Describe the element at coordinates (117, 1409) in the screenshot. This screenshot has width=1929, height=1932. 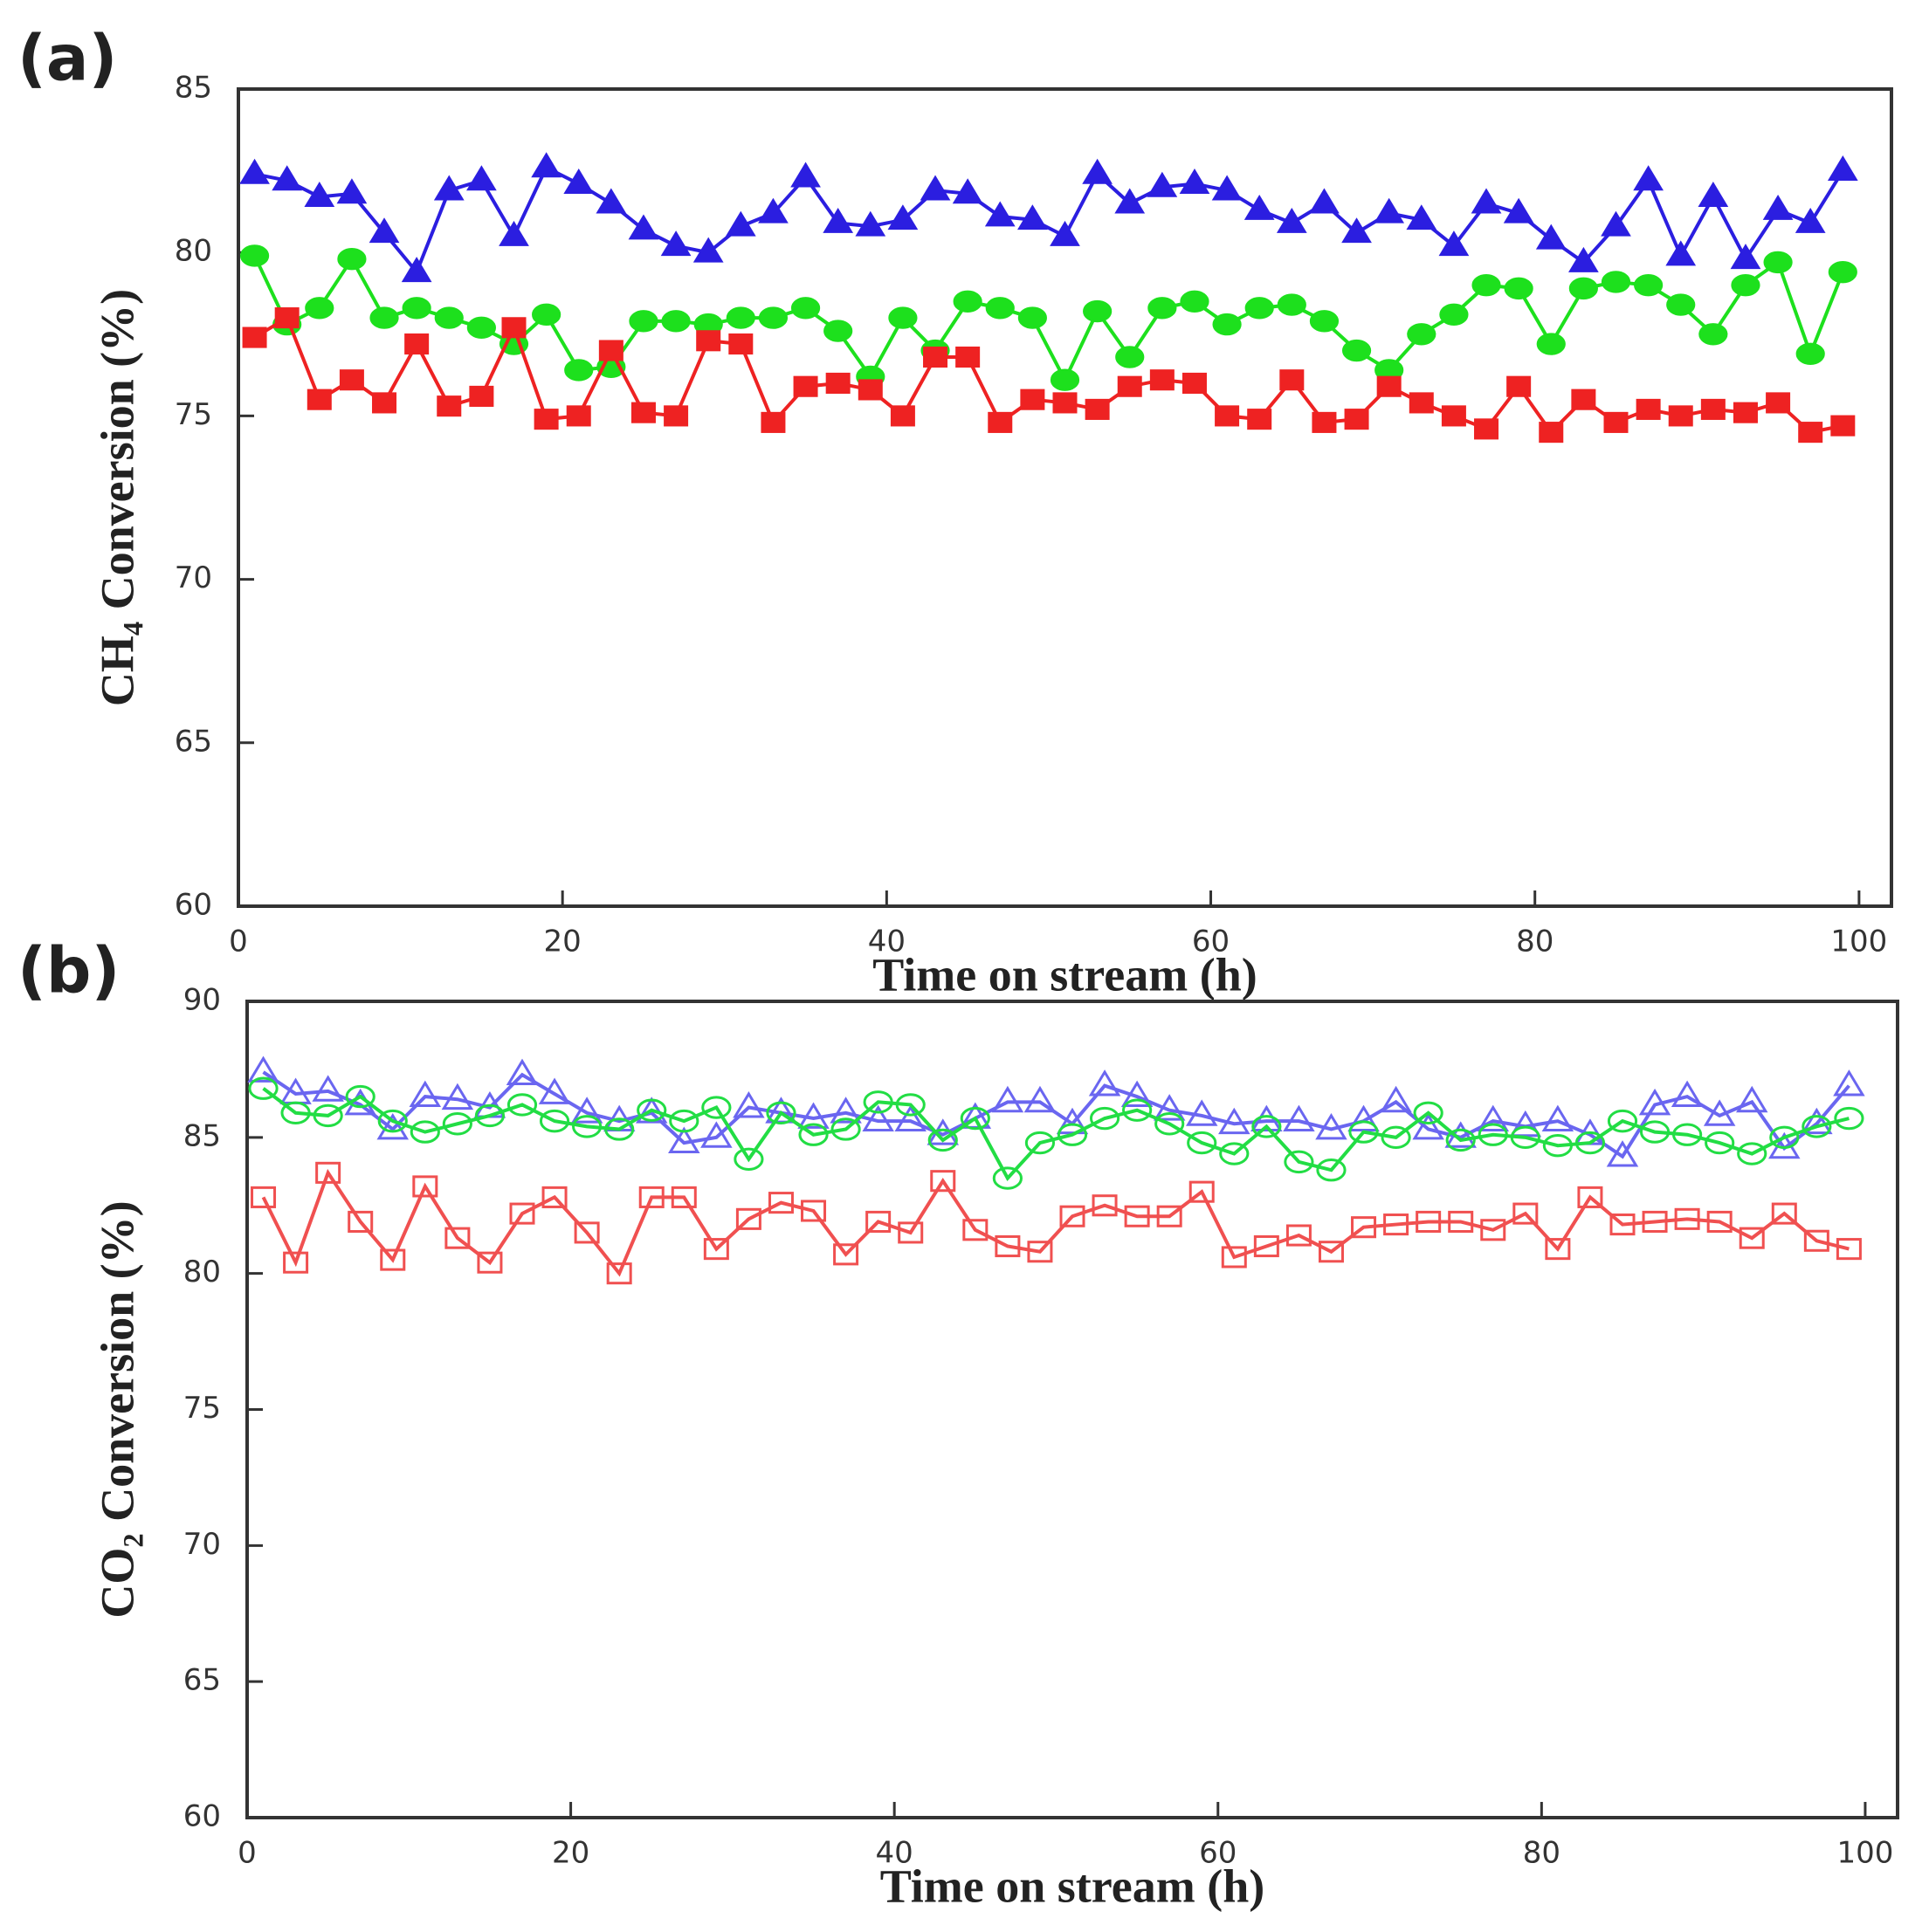
I see `y-axis-label: CO₂ Conversion (%)` at that location.